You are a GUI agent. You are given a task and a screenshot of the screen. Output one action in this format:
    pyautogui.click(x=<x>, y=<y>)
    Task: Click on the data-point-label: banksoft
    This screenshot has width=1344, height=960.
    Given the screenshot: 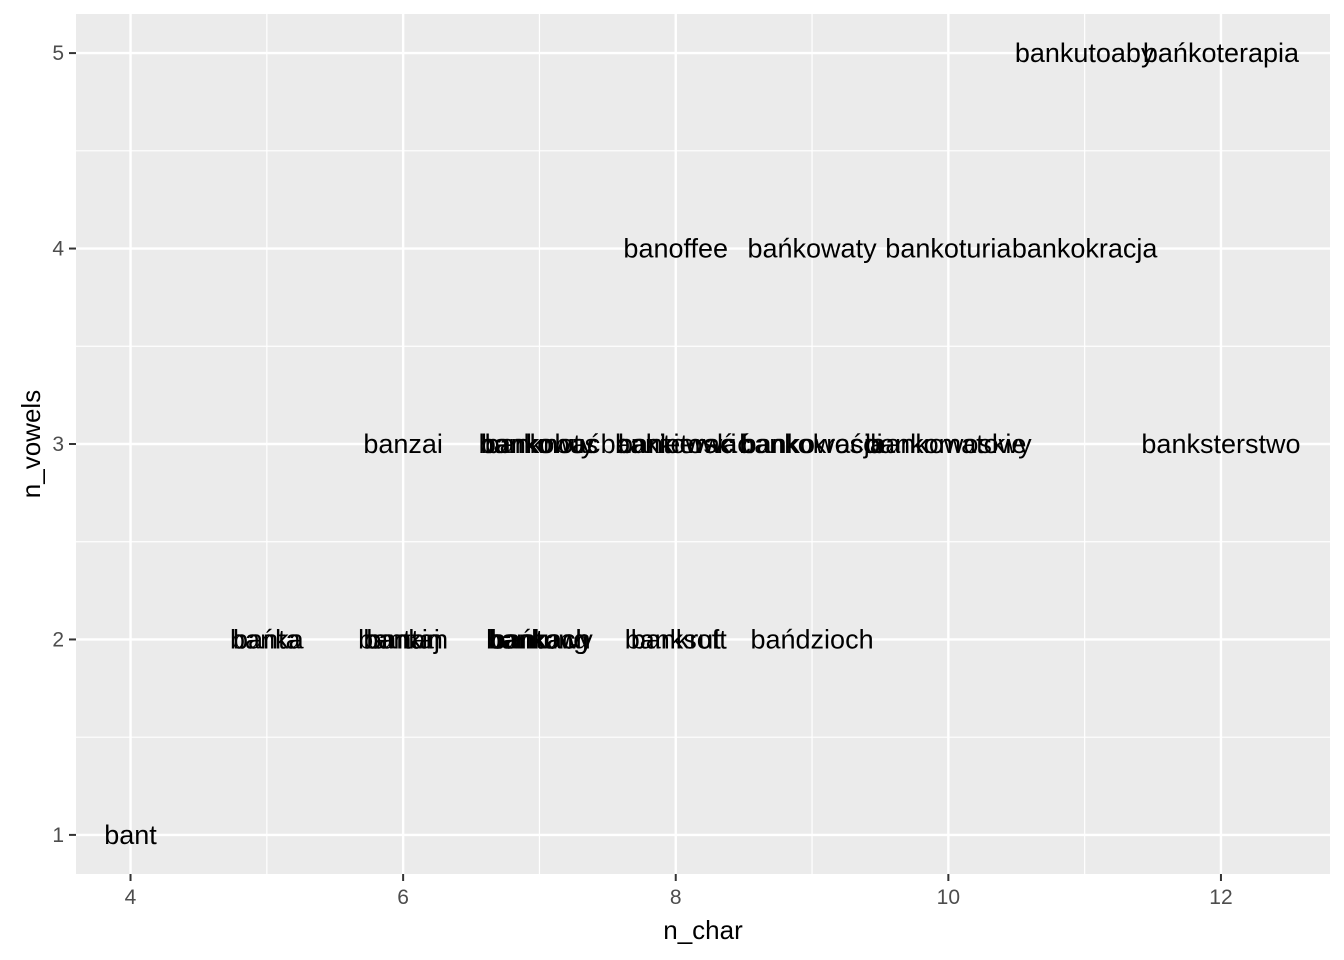 What is the action you would take?
    pyautogui.click(x=676, y=639)
    